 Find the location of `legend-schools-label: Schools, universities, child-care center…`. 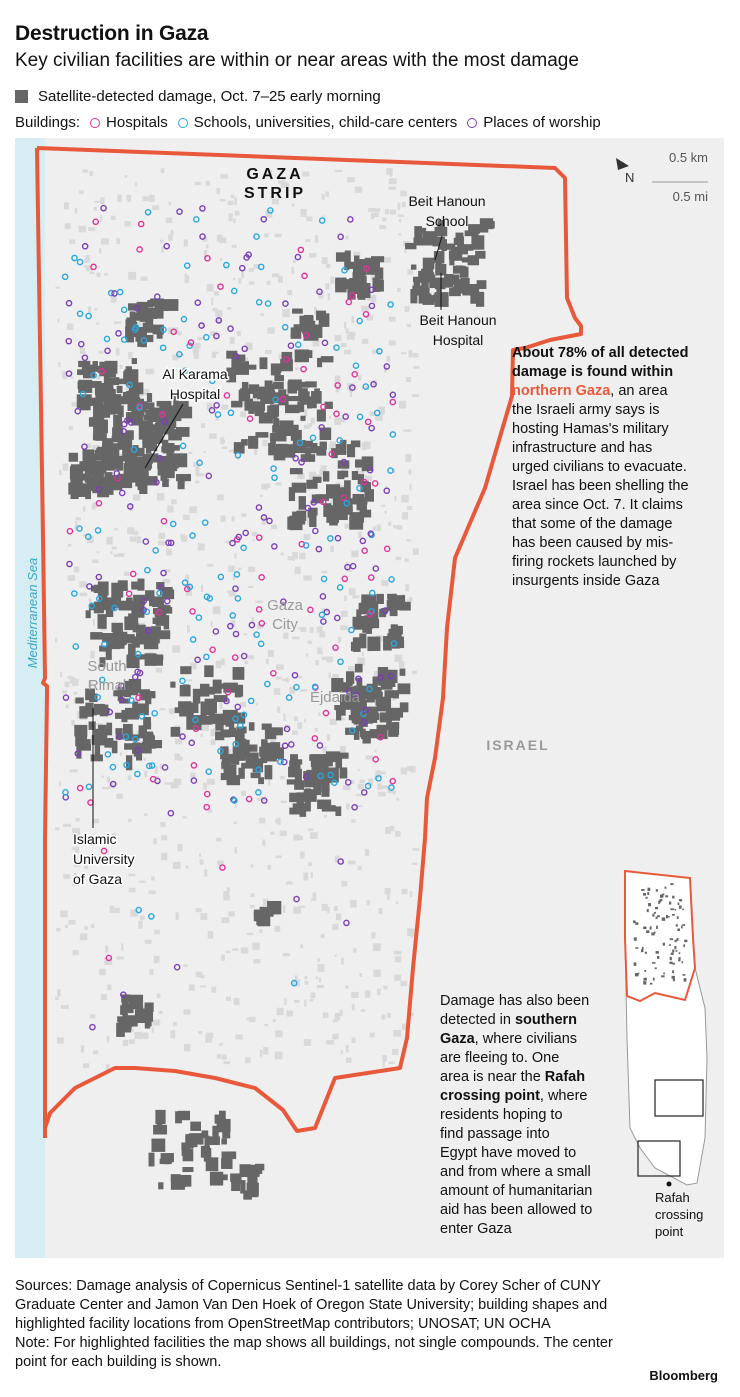

legend-schools-label: Schools, universities, child-care center… is located at coordinates (325, 122).